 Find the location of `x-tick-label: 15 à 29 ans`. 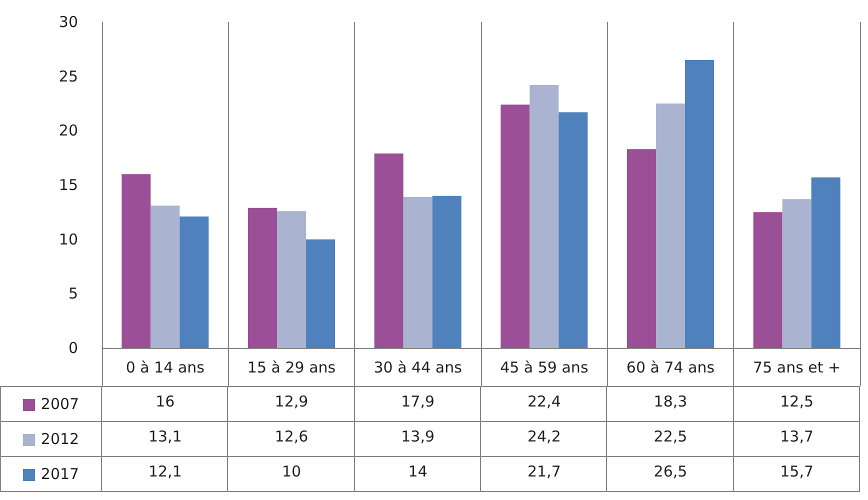

x-tick-label: 15 à 29 ans is located at coordinates (291, 367).